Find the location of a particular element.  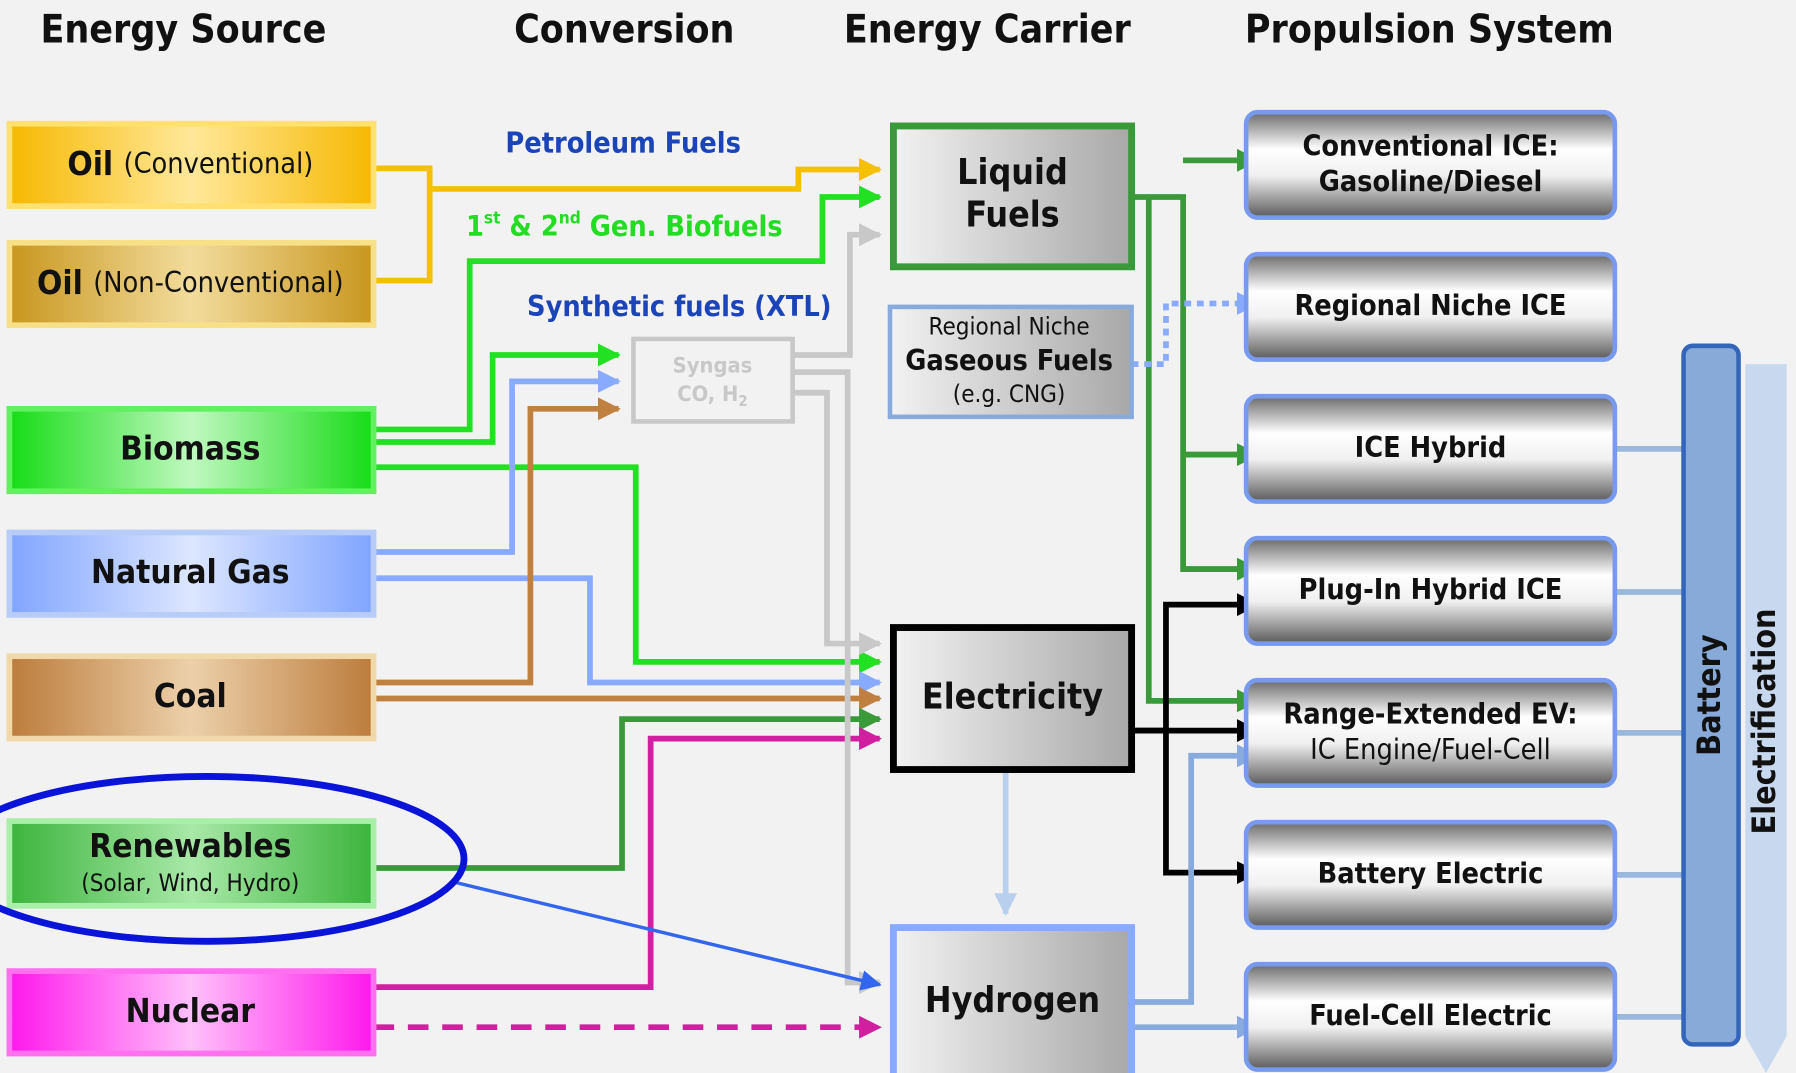

source-label: Nuclear is located at coordinates (191, 1010).